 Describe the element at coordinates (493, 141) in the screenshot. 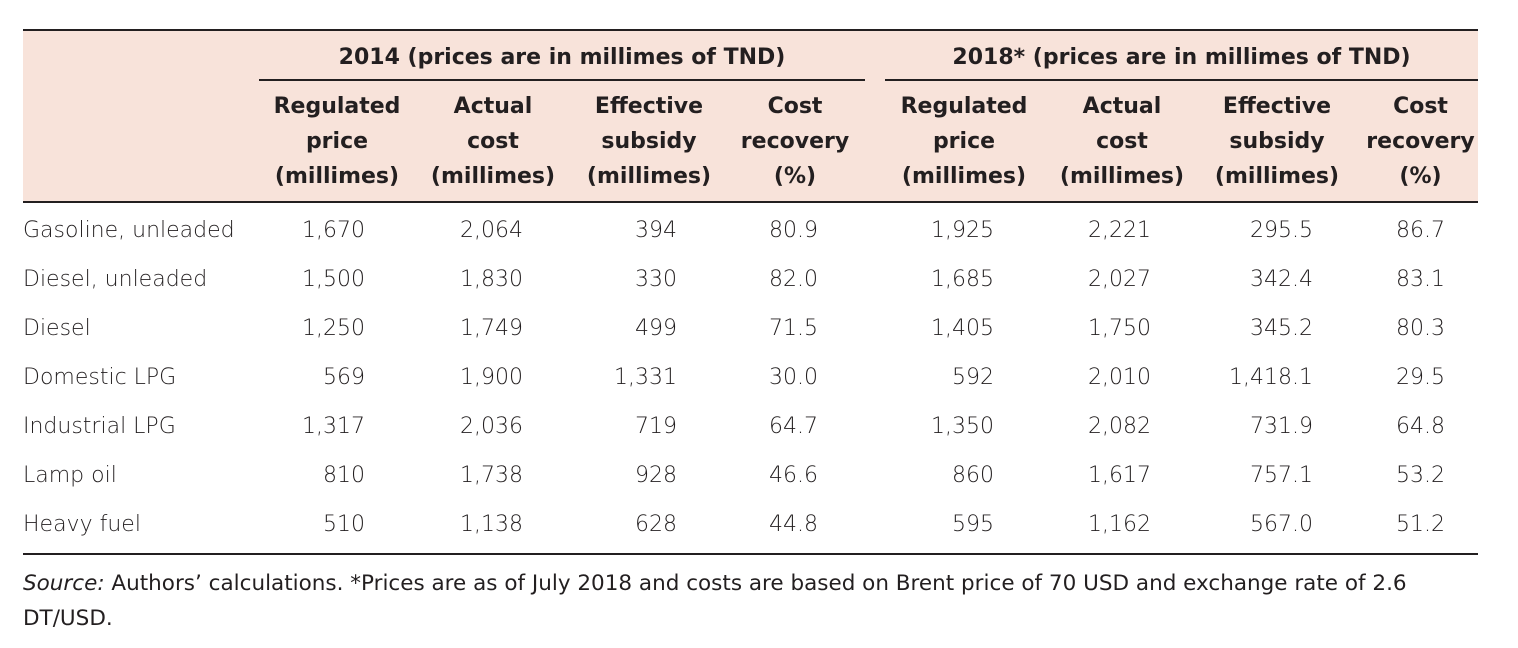

I see `column-header-2014-actual-cost: Actual cost (millimes)` at that location.